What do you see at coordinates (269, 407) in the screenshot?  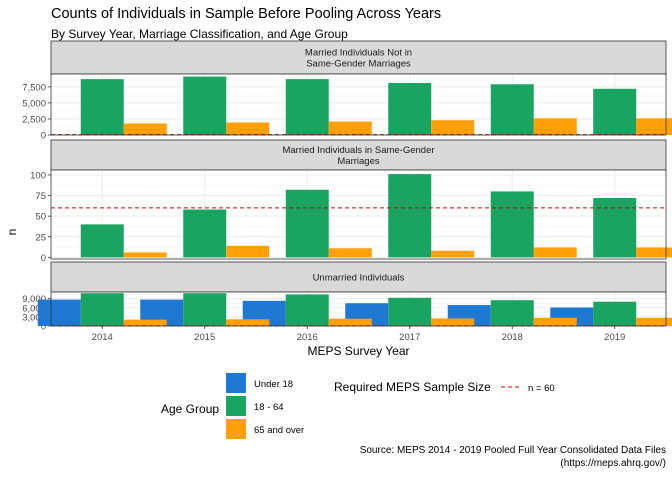 I see `legend-key-label: 18 - 64` at bounding box center [269, 407].